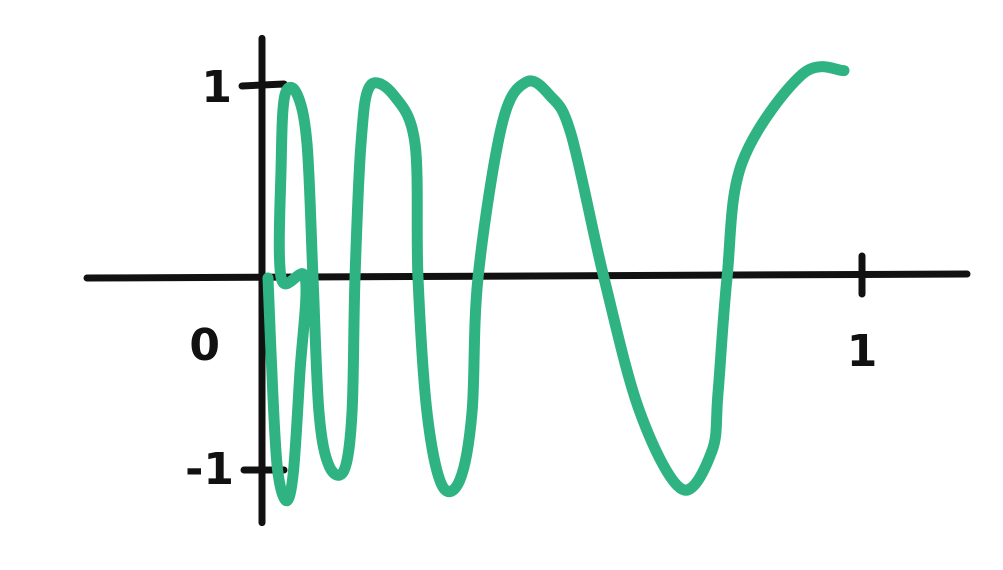  I want to click on origin-label: 0, so click(204, 345).